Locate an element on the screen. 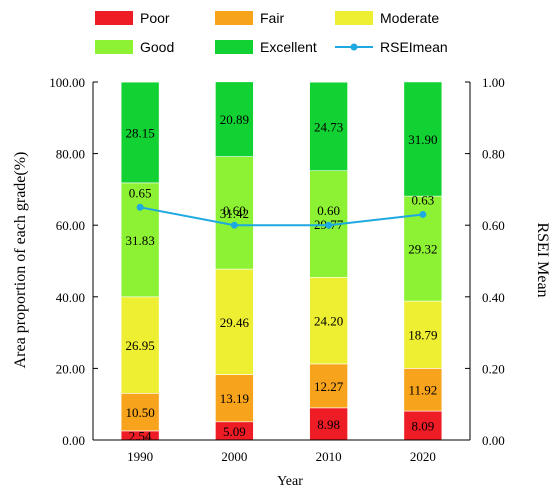 The width and height of the screenshot is (550, 490). bar-label-poor-2020: 8.09 is located at coordinates (423, 426).